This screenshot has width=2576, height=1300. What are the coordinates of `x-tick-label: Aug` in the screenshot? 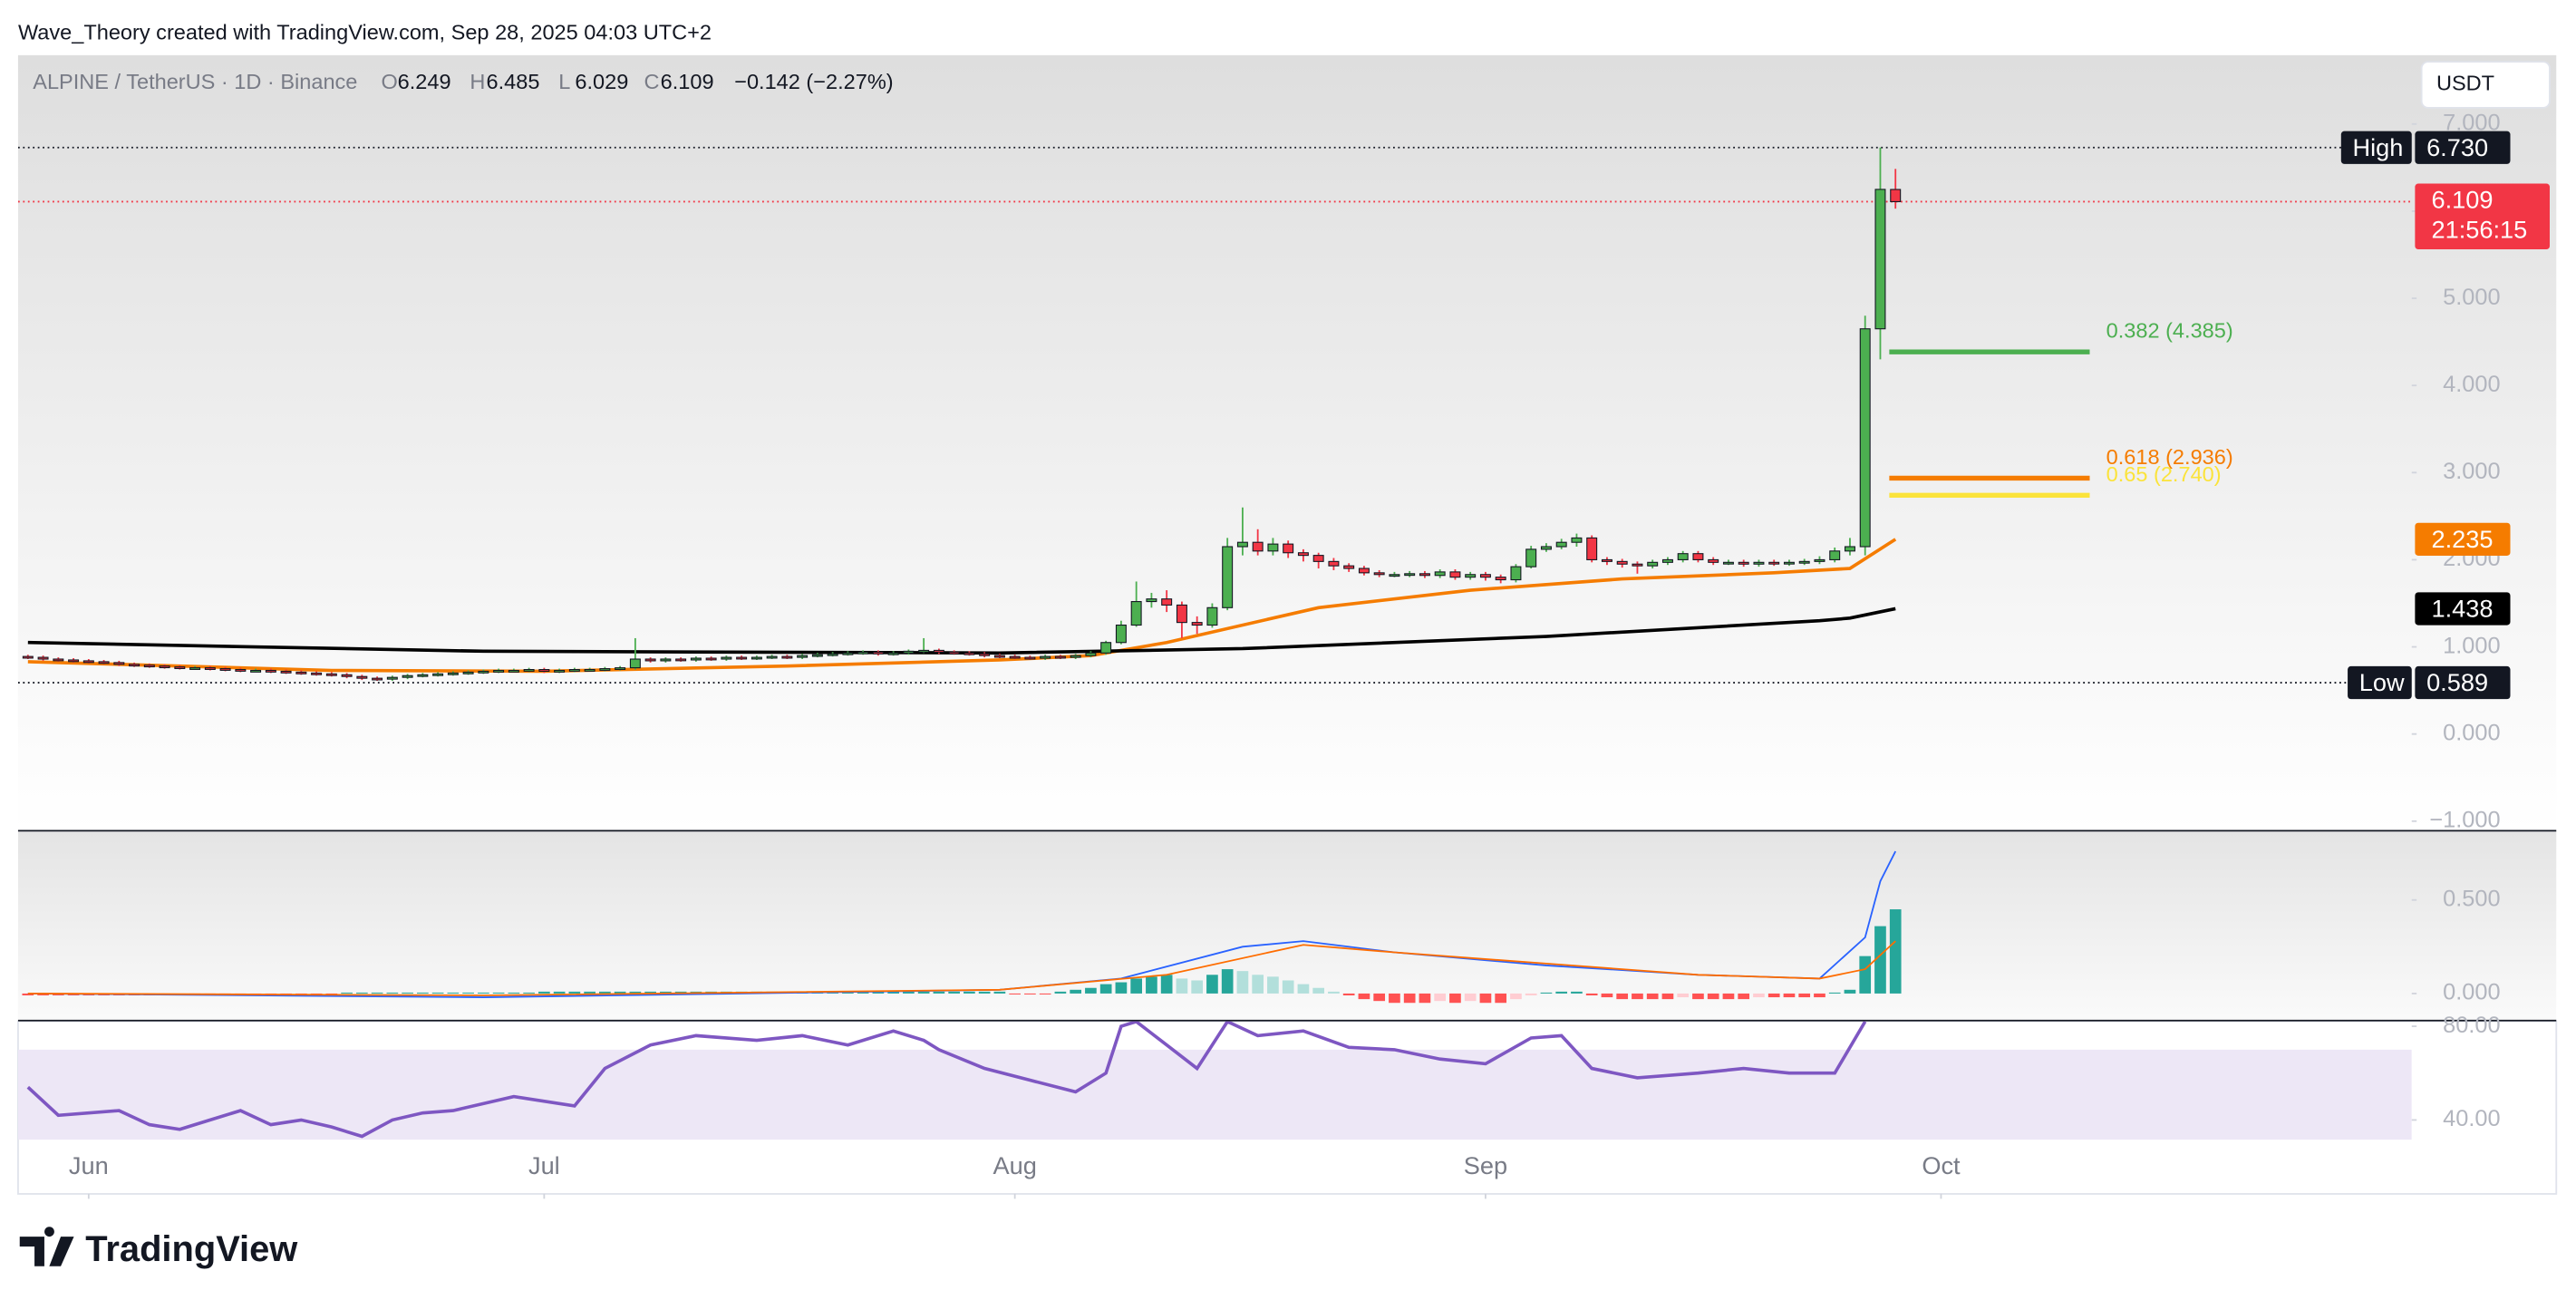 It's located at (1014, 1165).